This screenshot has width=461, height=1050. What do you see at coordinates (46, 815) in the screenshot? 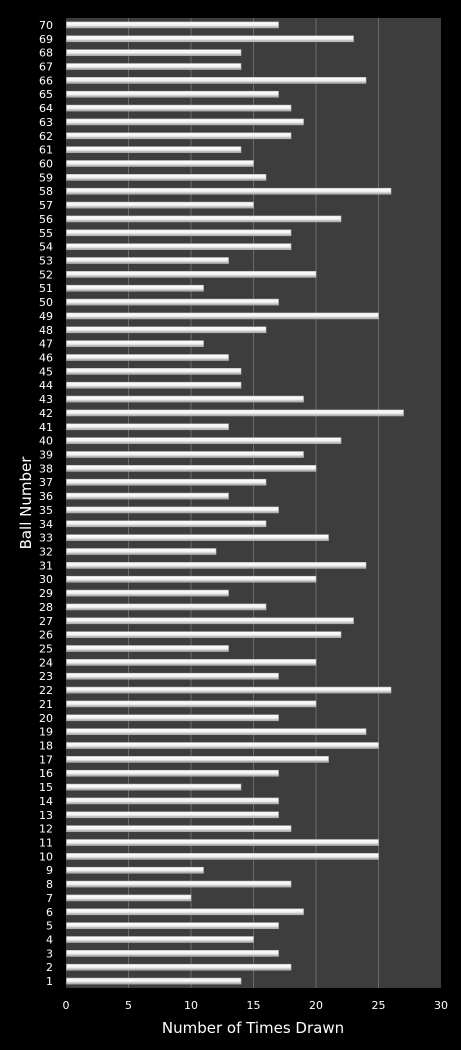
I see `y-tick-label: 13` at bounding box center [46, 815].